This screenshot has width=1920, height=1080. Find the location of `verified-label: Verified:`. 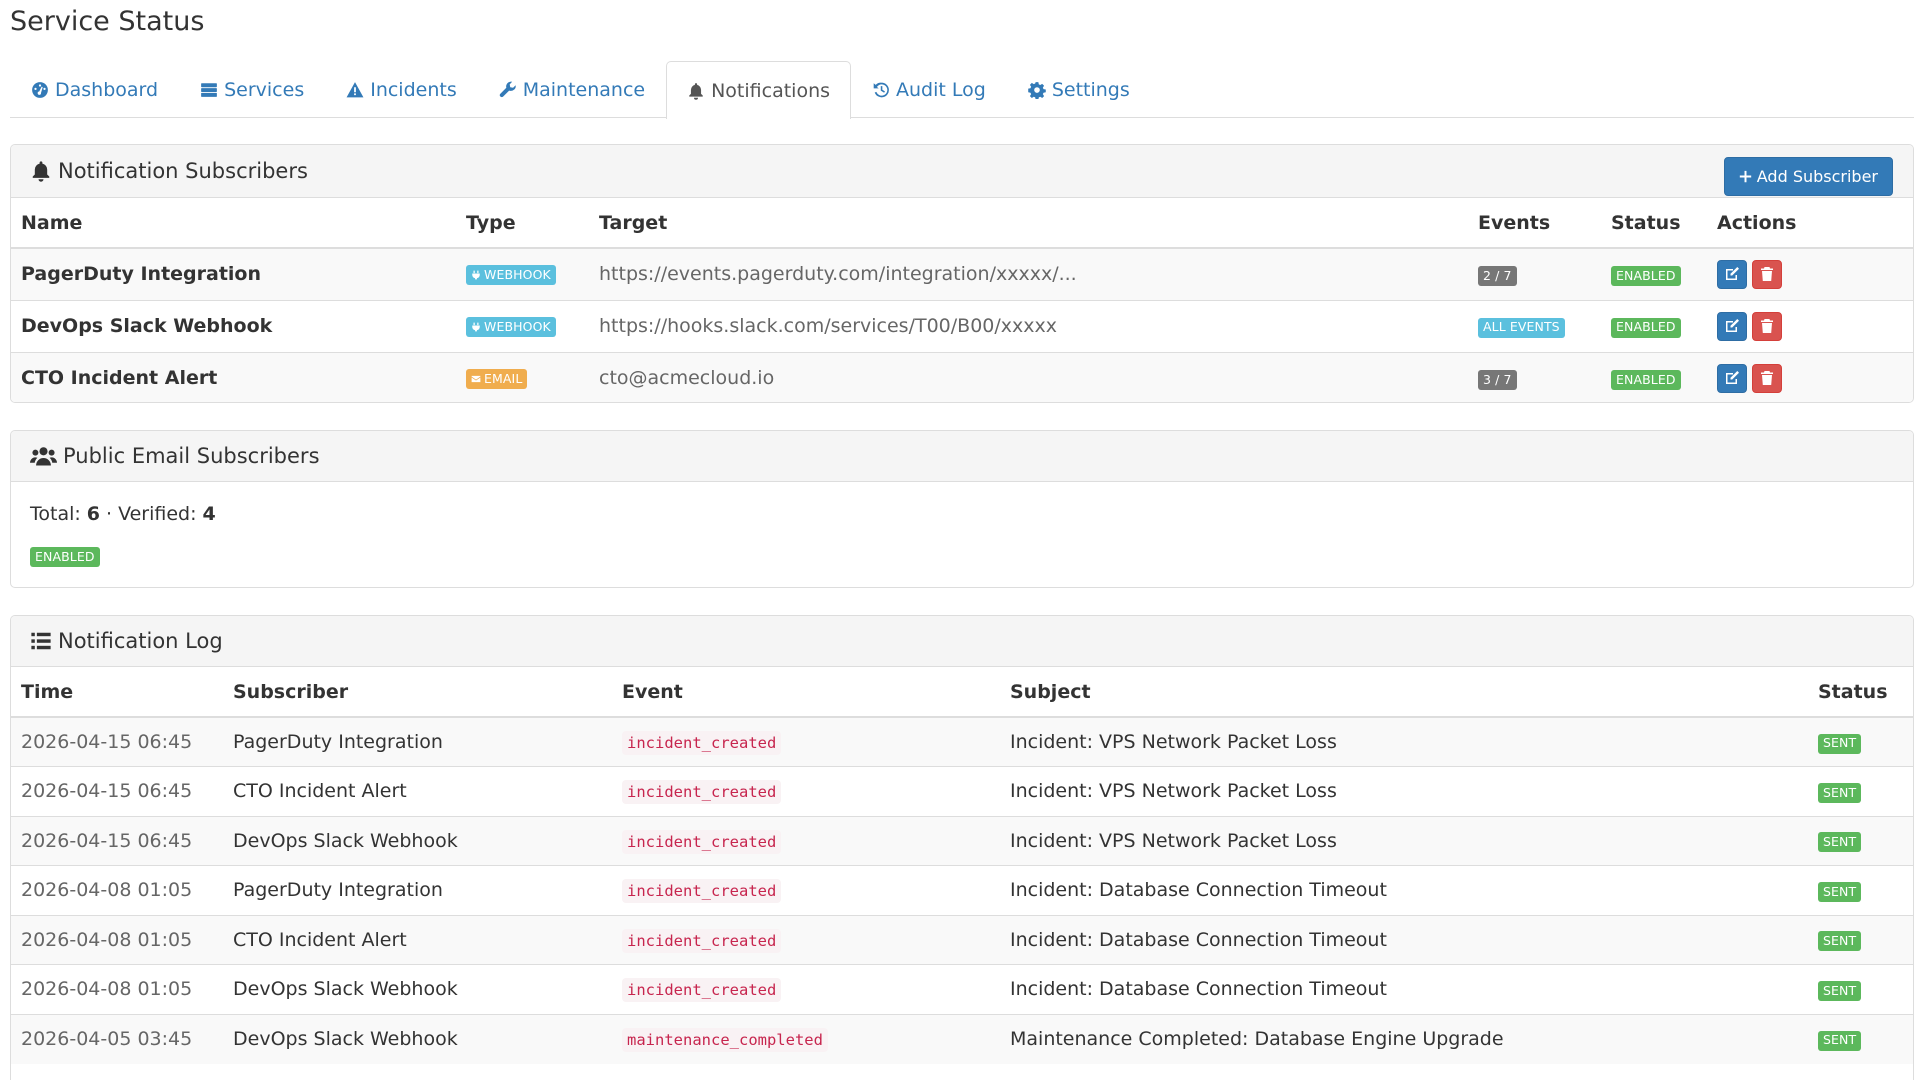

verified-label: Verified: is located at coordinates (157, 514).